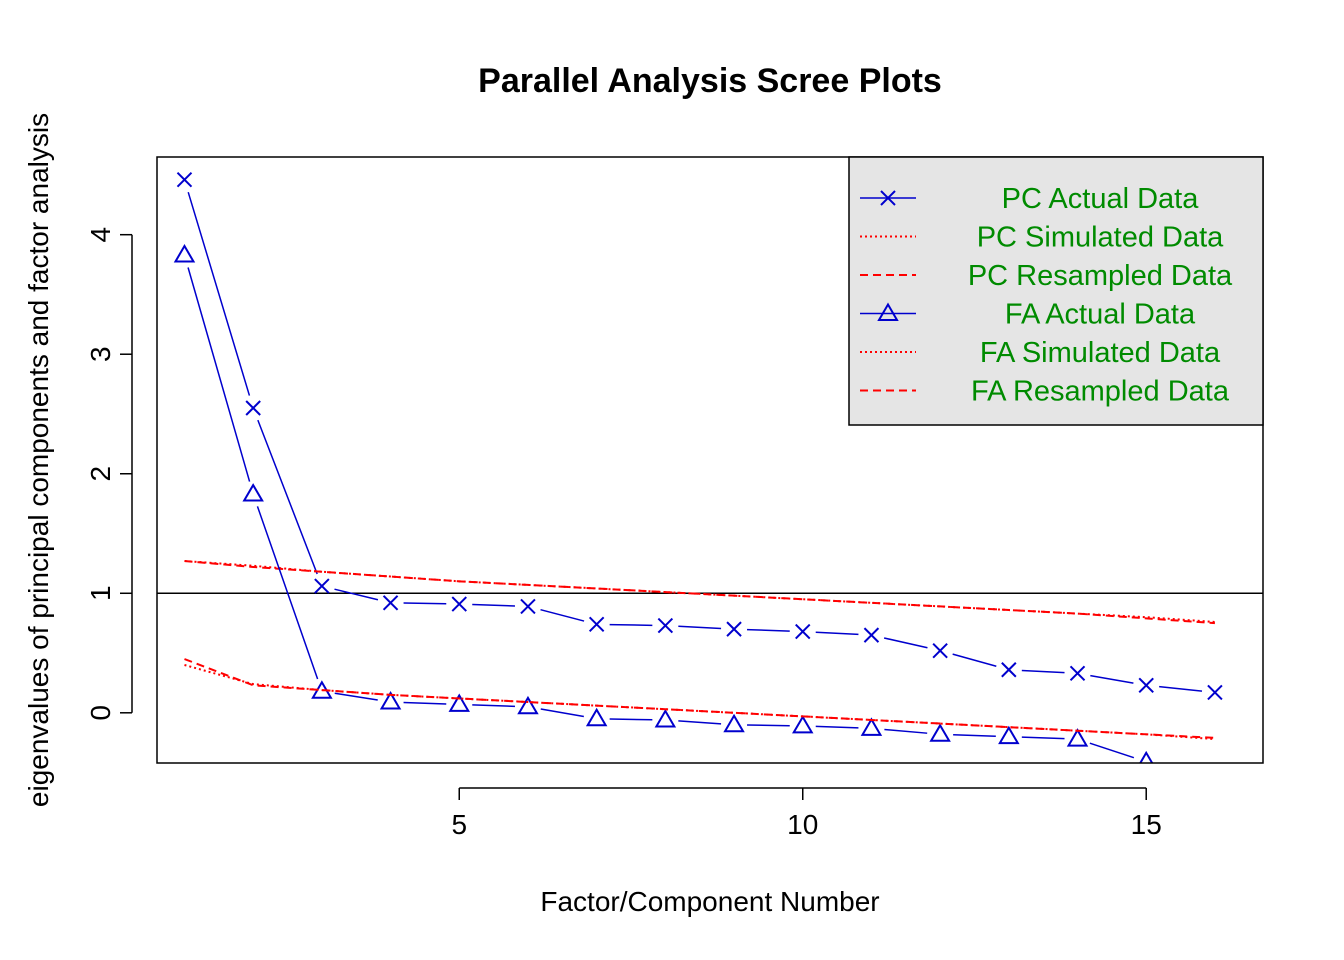 This screenshot has width=1344, height=960. Describe the element at coordinates (710, 81) in the screenshot. I see `chart-title: Parallel Analysis Scree Plots` at that location.